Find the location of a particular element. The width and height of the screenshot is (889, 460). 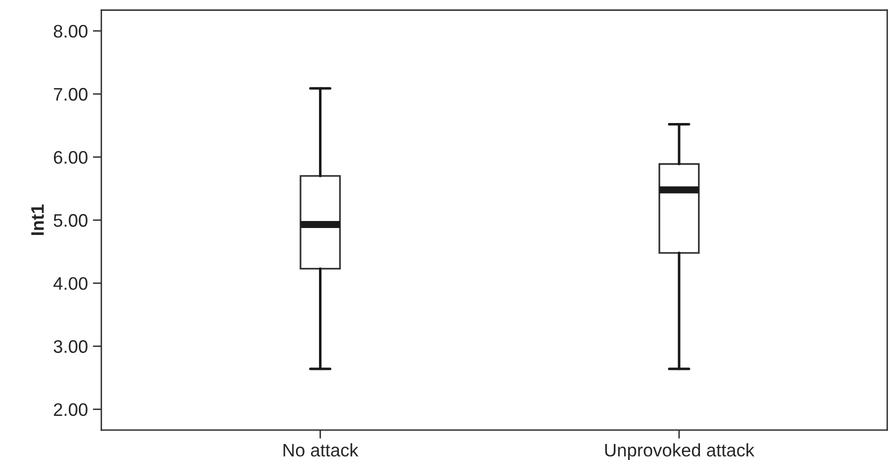

y-tick-label: 5.00 is located at coordinates (71, 220).